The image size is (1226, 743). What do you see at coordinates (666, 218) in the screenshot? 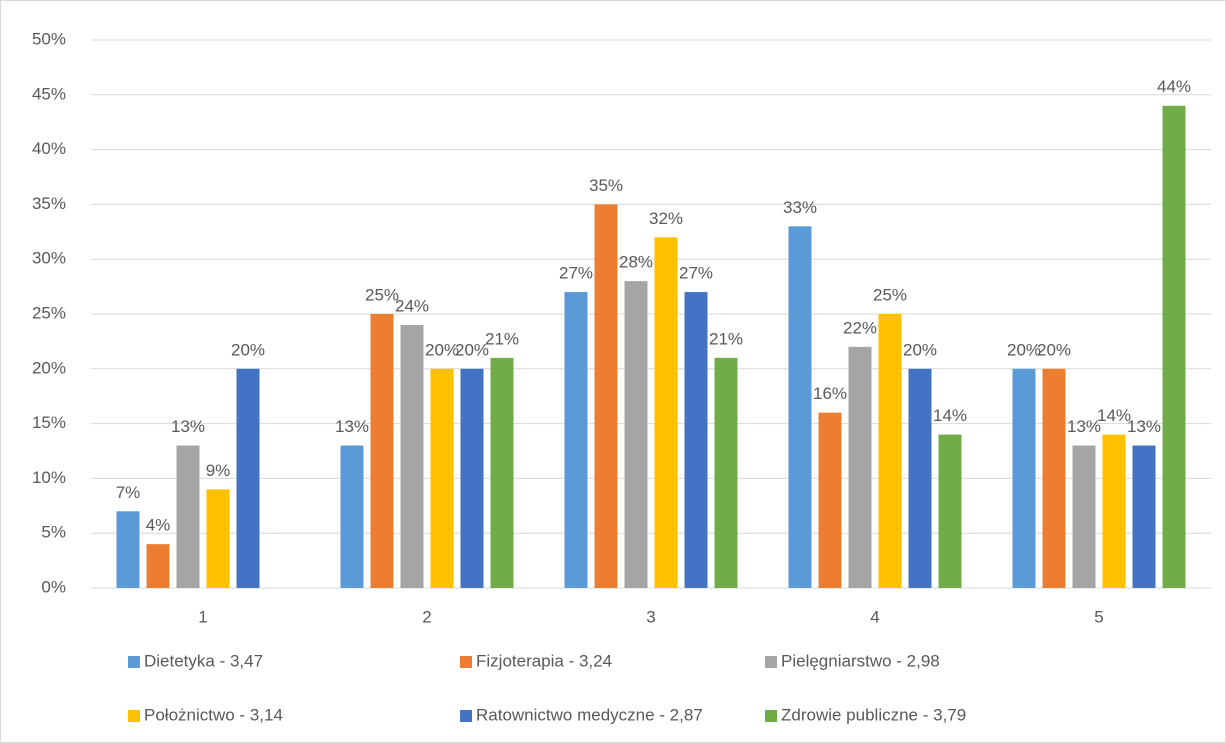
I see `data-label: 32%` at bounding box center [666, 218].